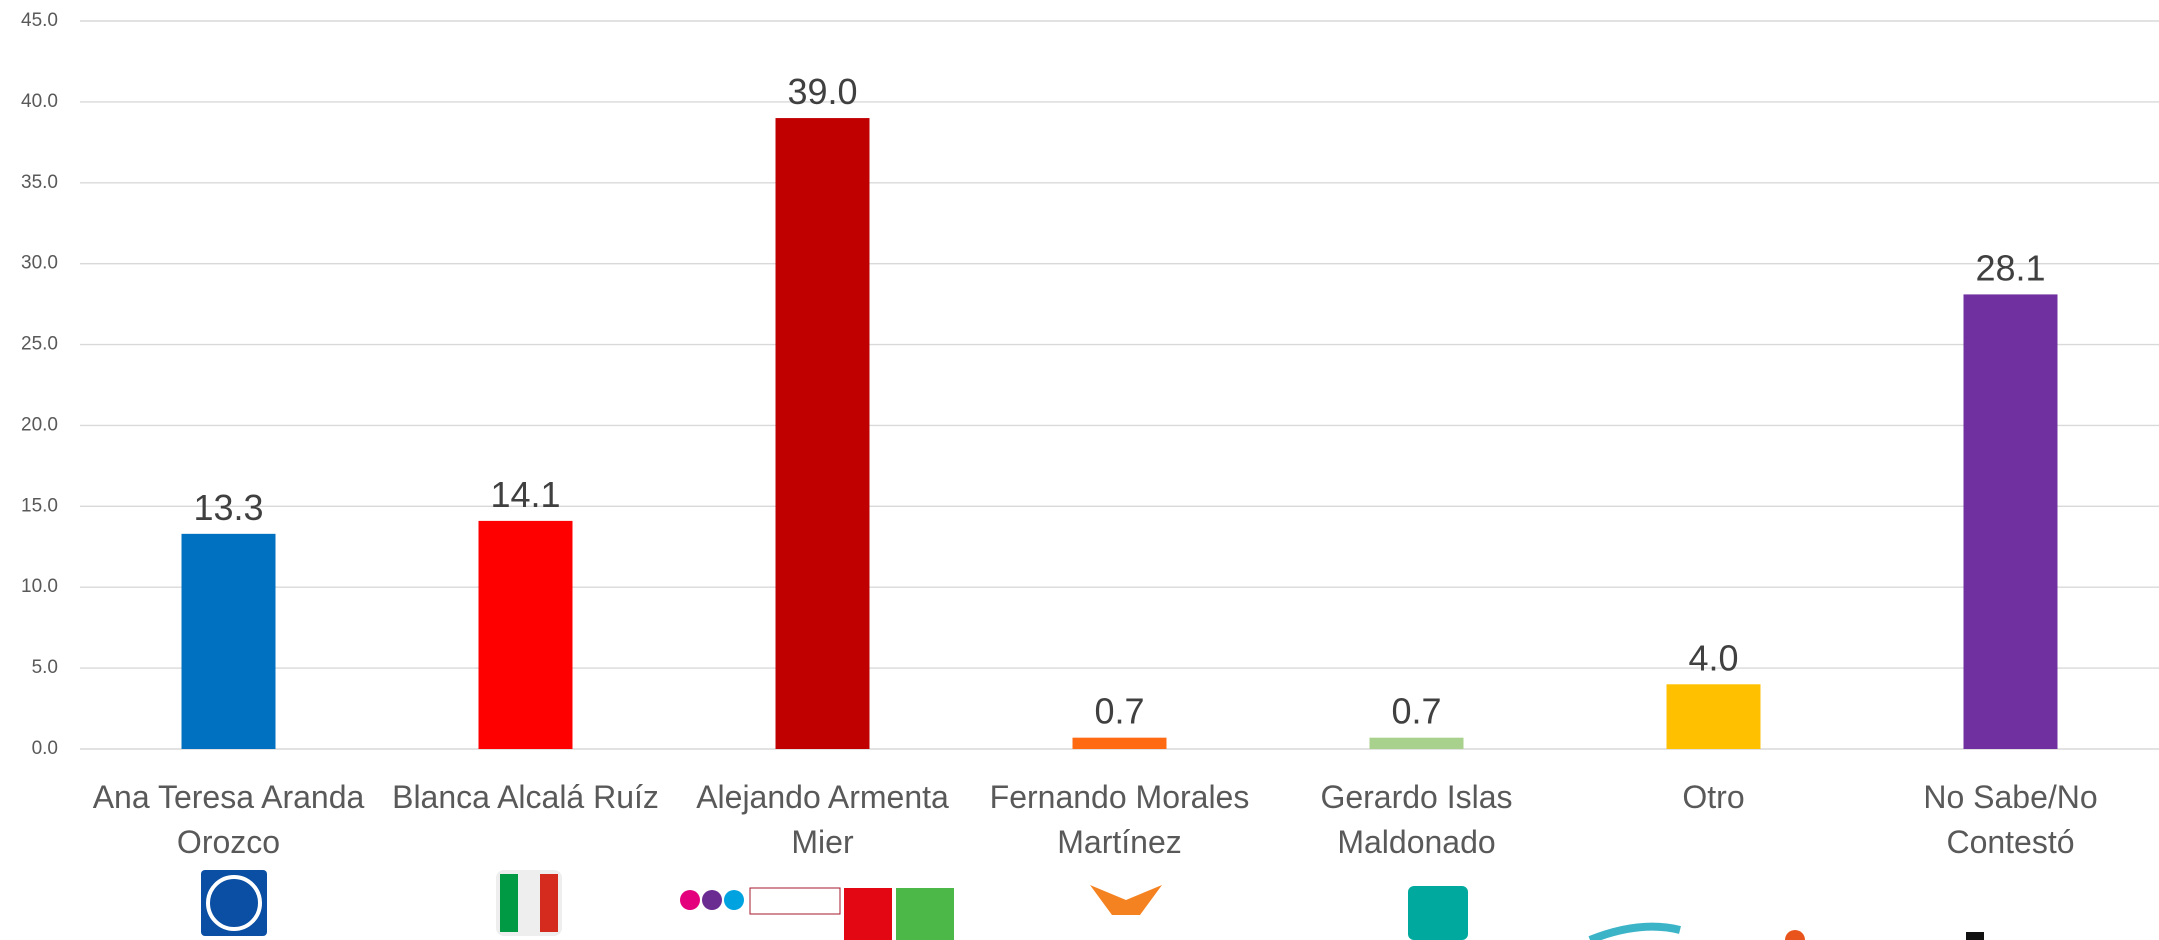 The width and height of the screenshot is (2159, 940). What do you see at coordinates (2010, 819) in the screenshot?
I see `x-tick-label: No Sabe/No Contestó` at bounding box center [2010, 819].